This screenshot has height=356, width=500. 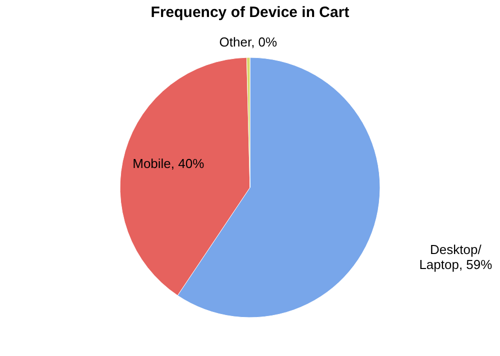 What do you see at coordinates (168, 163) in the screenshot?
I see `slice-label: Mobile, 40%` at bounding box center [168, 163].